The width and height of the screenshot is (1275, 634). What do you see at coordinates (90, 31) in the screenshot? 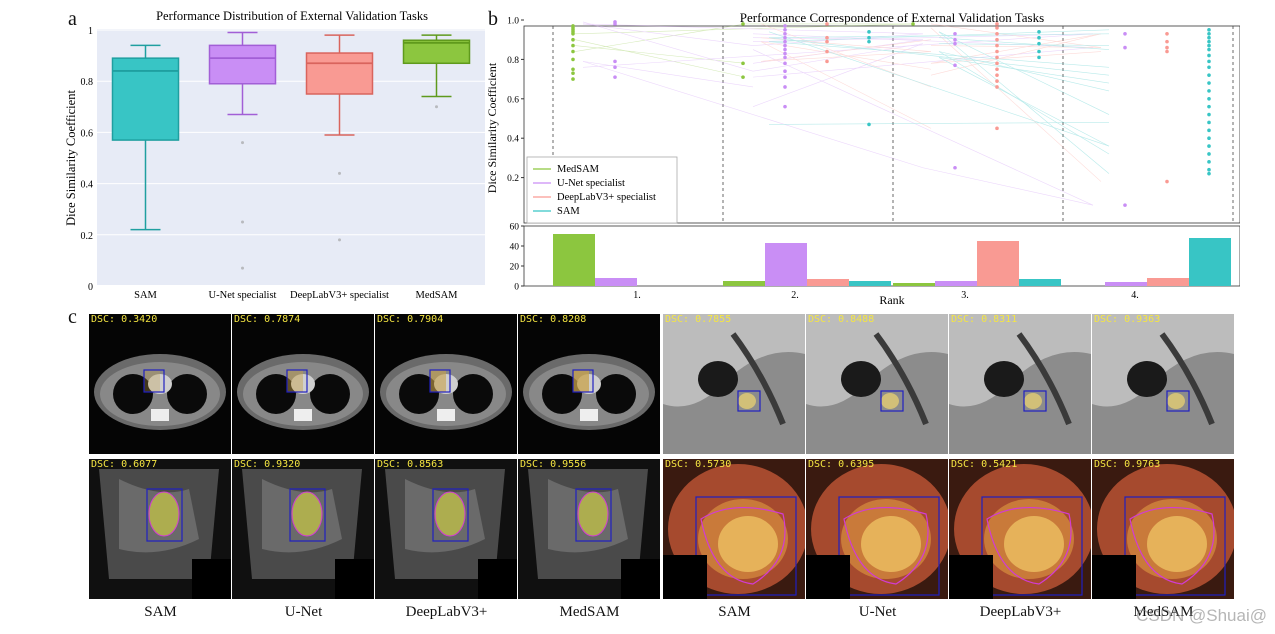
I see `y-tick-label: 1` at bounding box center [90, 31].